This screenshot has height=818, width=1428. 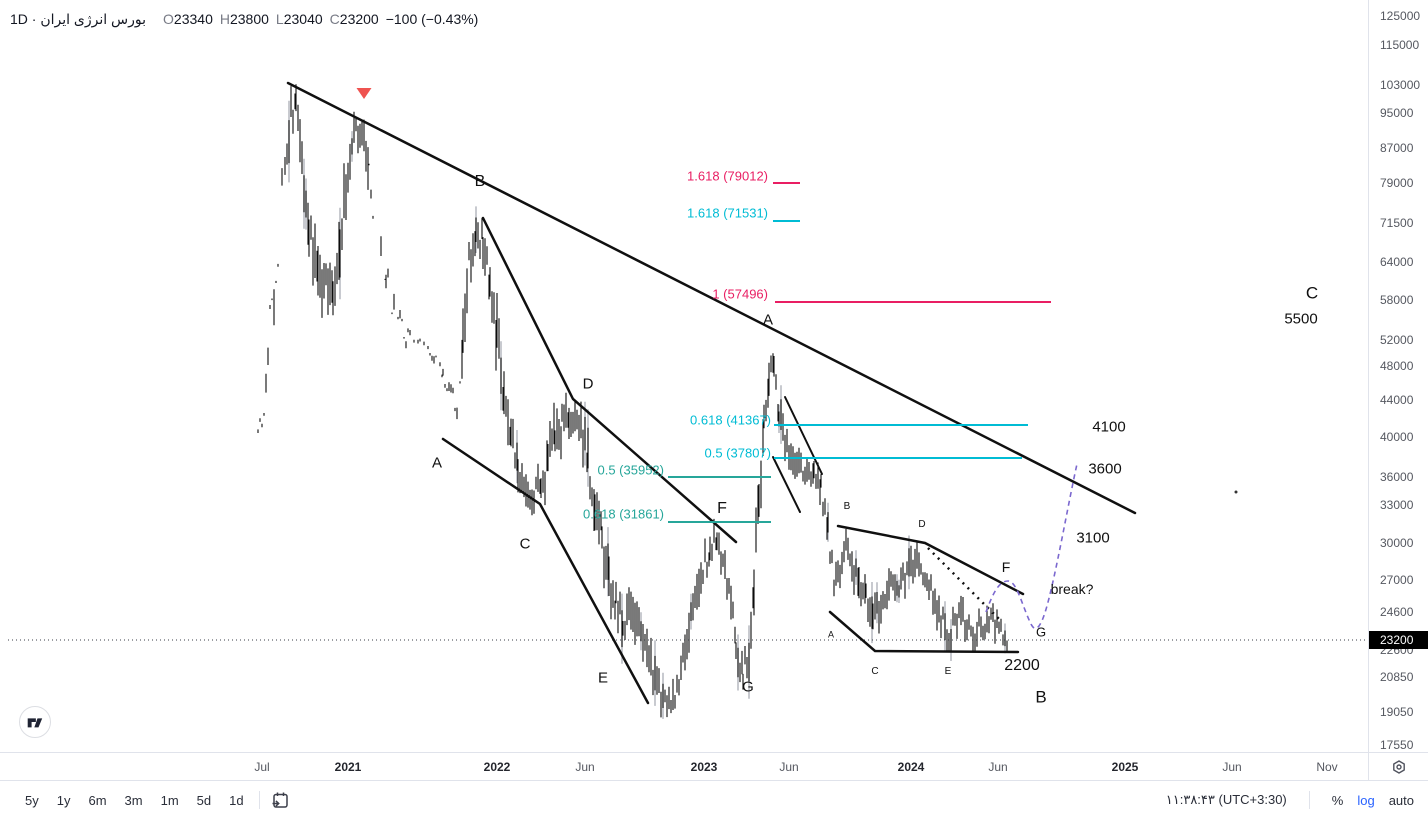 What do you see at coordinates (1093, 538) in the screenshot?
I see `annotation-label-3100: 3100` at bounding box center [1093, 538].